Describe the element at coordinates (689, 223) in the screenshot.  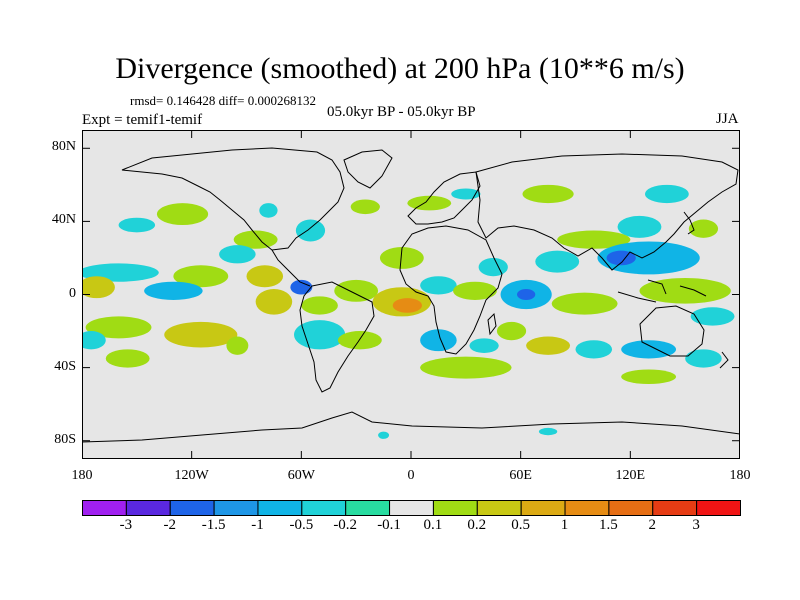
I see `coastline-japan` at that location.